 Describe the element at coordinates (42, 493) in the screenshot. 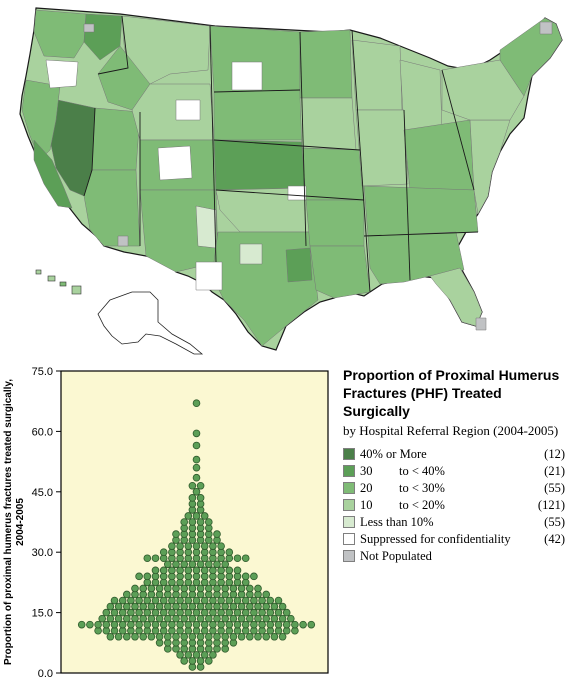

I see `y-tick-label: 45.0` at that location.